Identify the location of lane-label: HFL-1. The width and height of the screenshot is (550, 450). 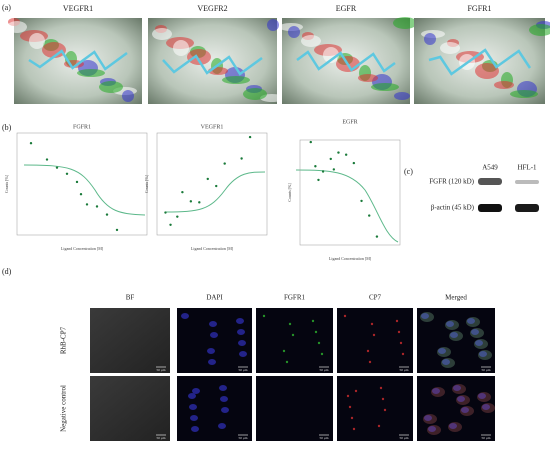
(527, 168).